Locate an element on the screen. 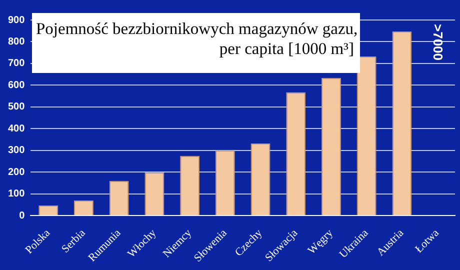  y-tick-label: 200 is located at coordinates (17, 172).